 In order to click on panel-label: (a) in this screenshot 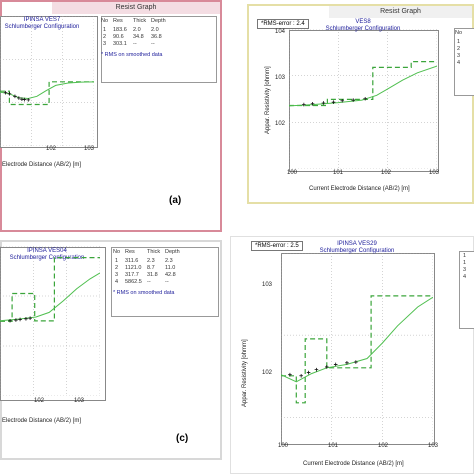, I will do `click(175, 200)`.